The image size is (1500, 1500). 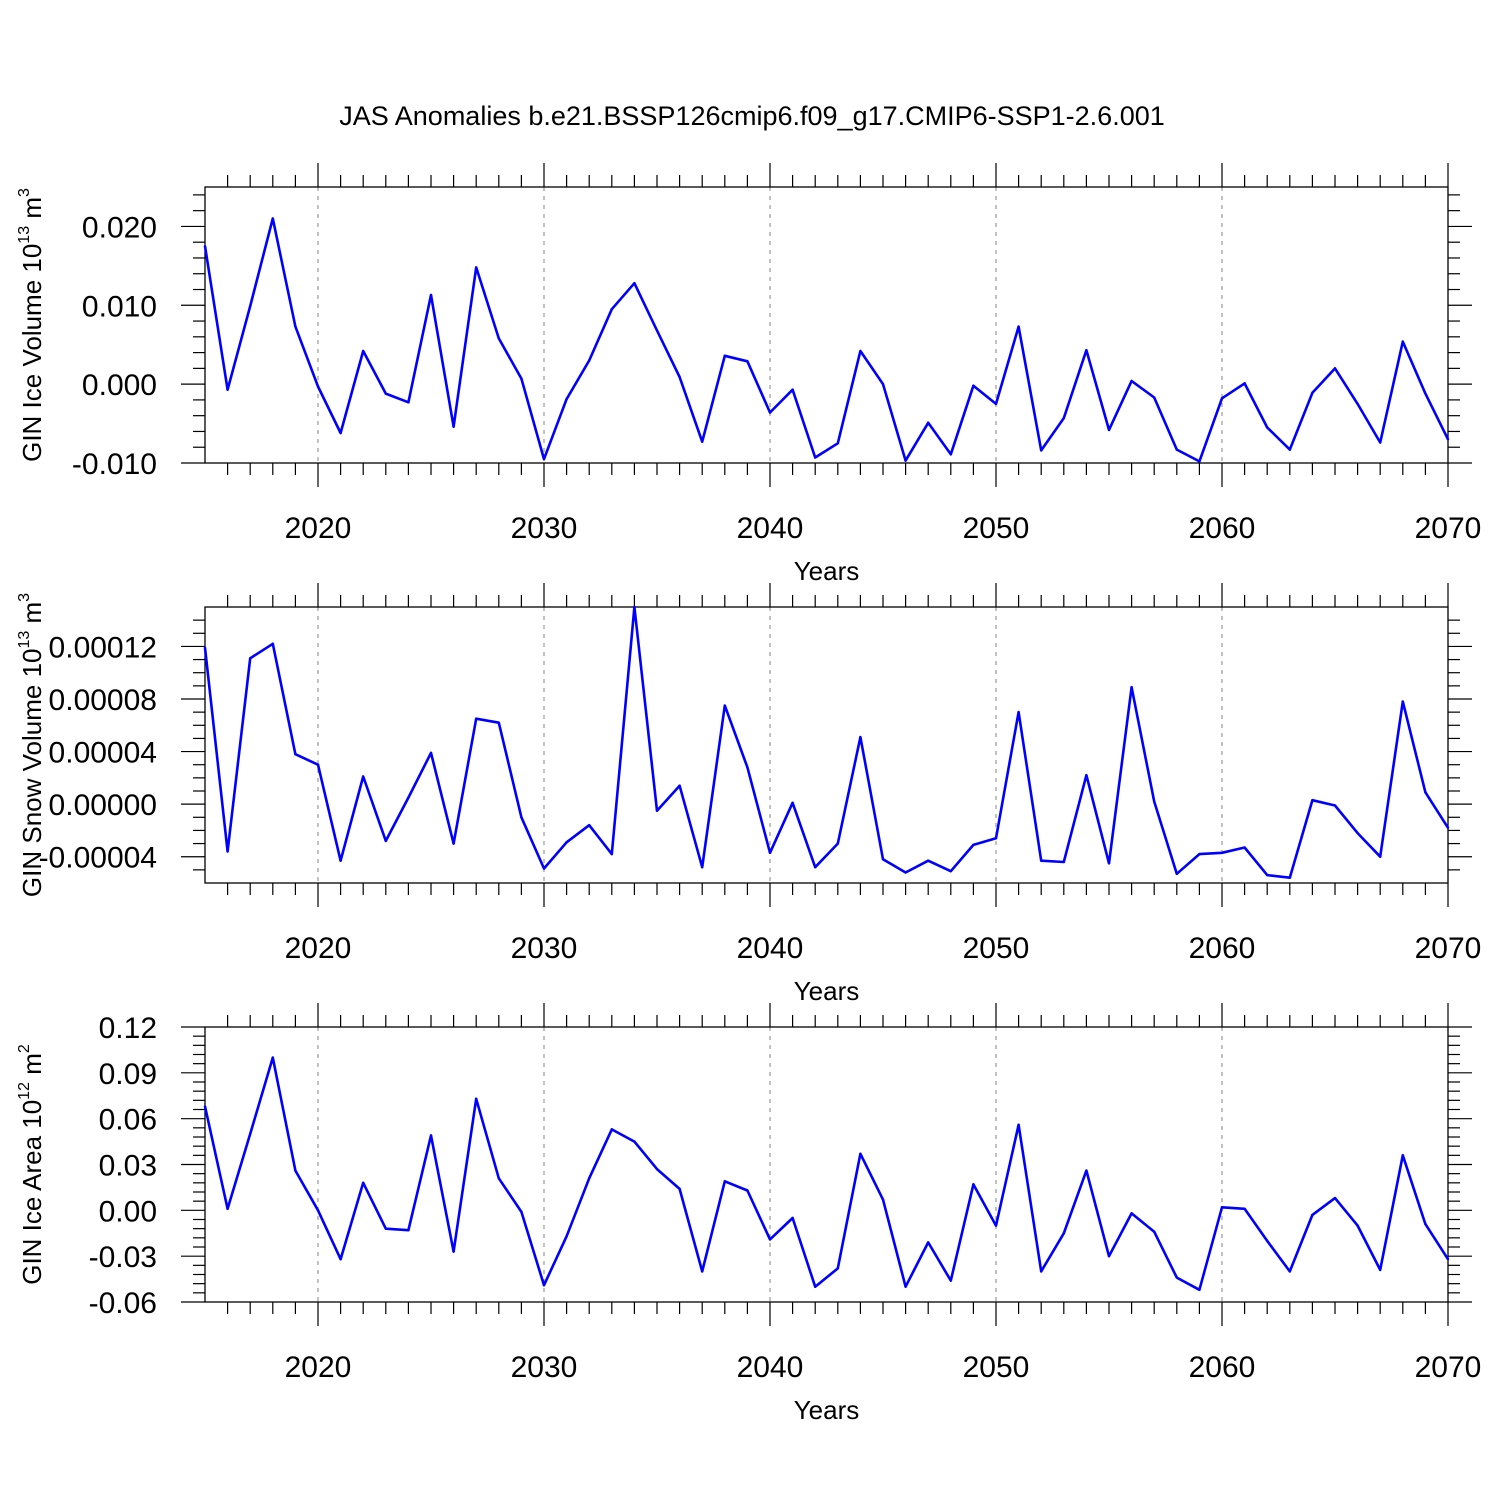 I want to click on y-tick-label: 0.00, so click(x=128, y=1211).